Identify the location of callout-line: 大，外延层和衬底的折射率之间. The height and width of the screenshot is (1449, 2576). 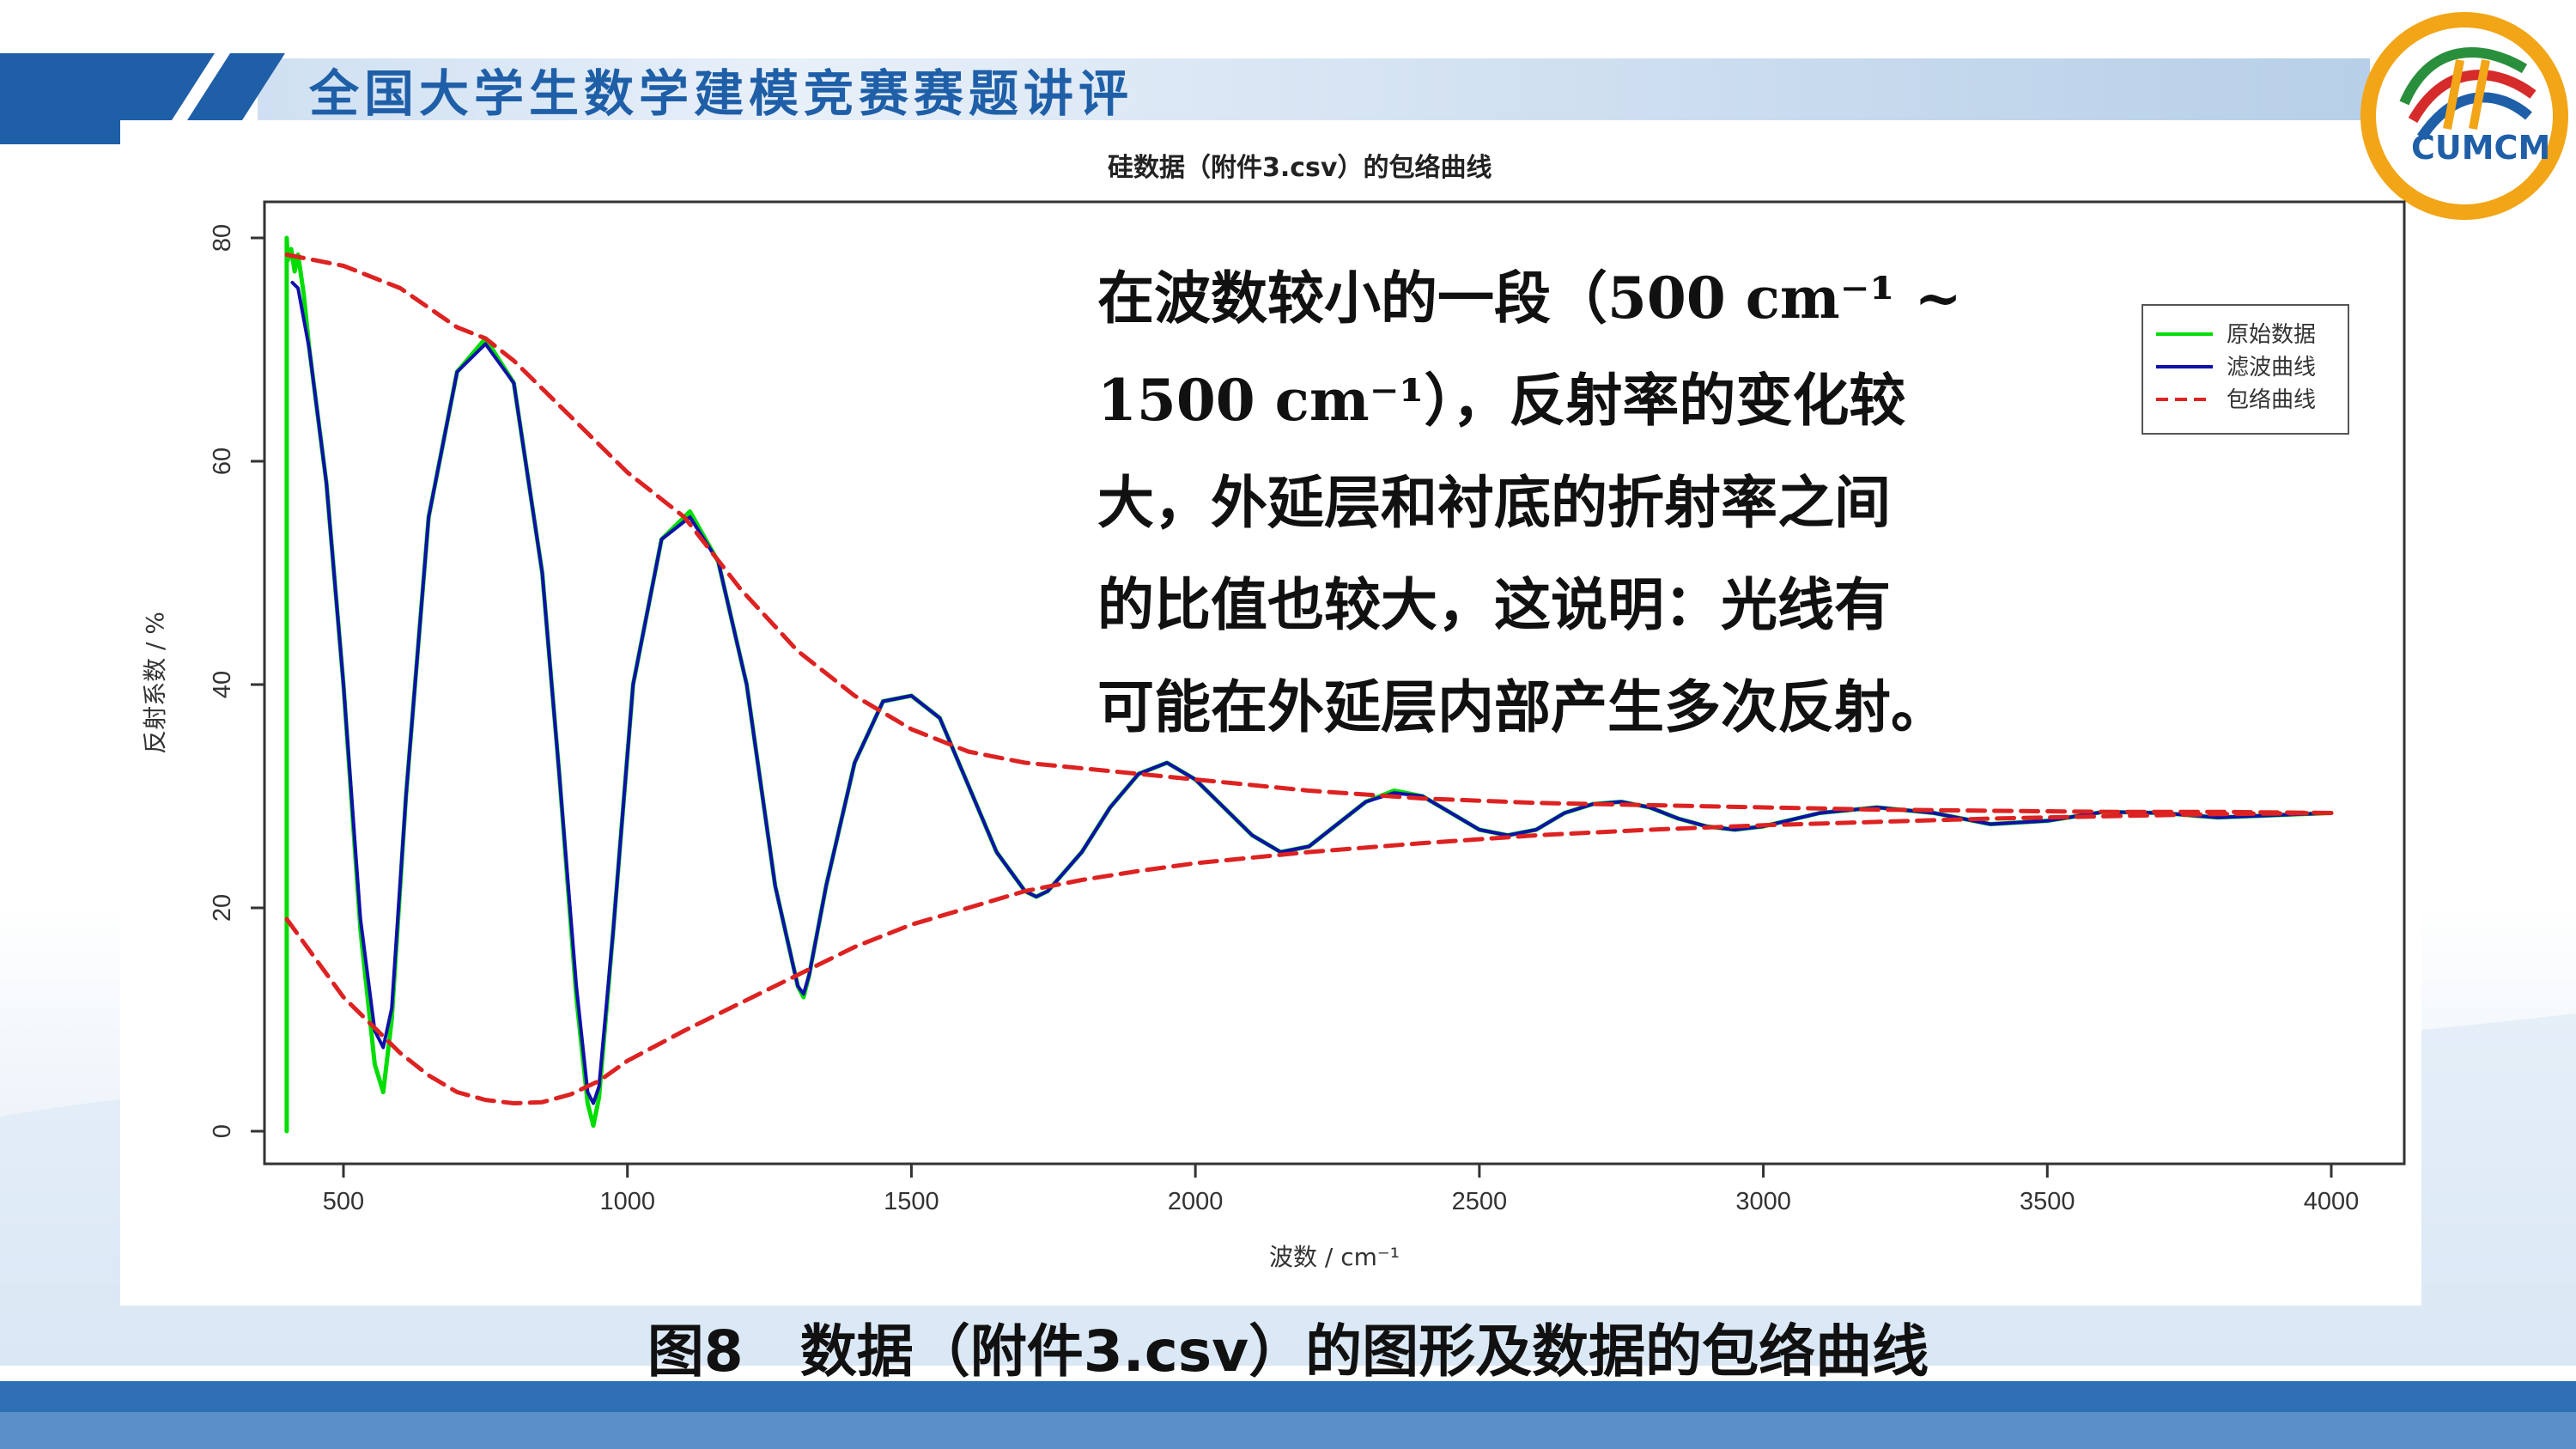
(1494, 502).